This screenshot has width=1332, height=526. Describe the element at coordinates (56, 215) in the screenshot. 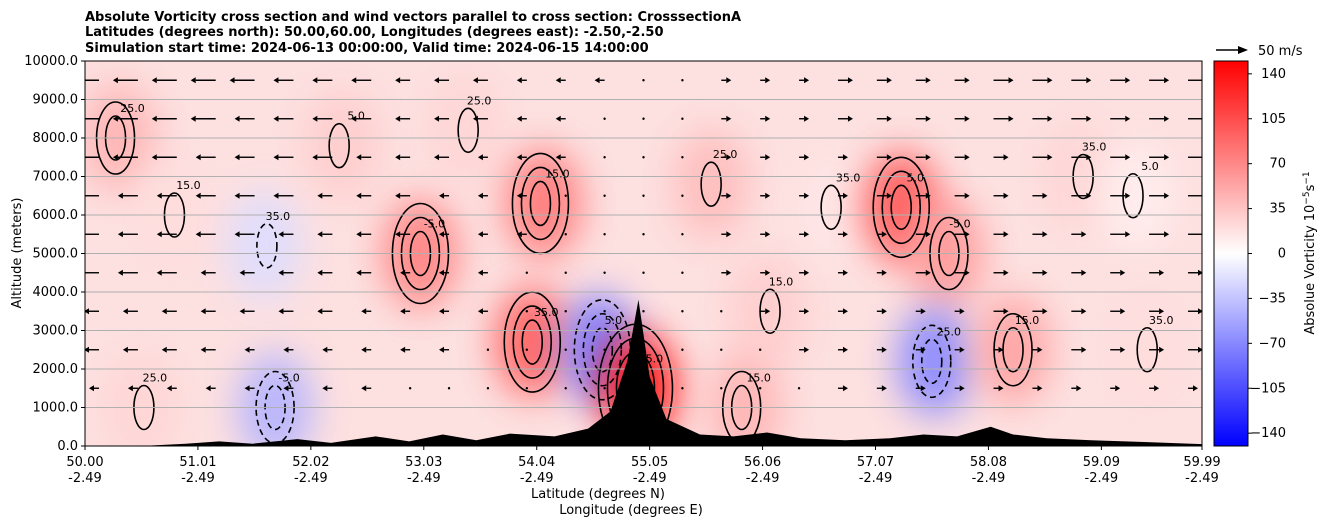

I see `y-tick-label: 6000.0` at that location.